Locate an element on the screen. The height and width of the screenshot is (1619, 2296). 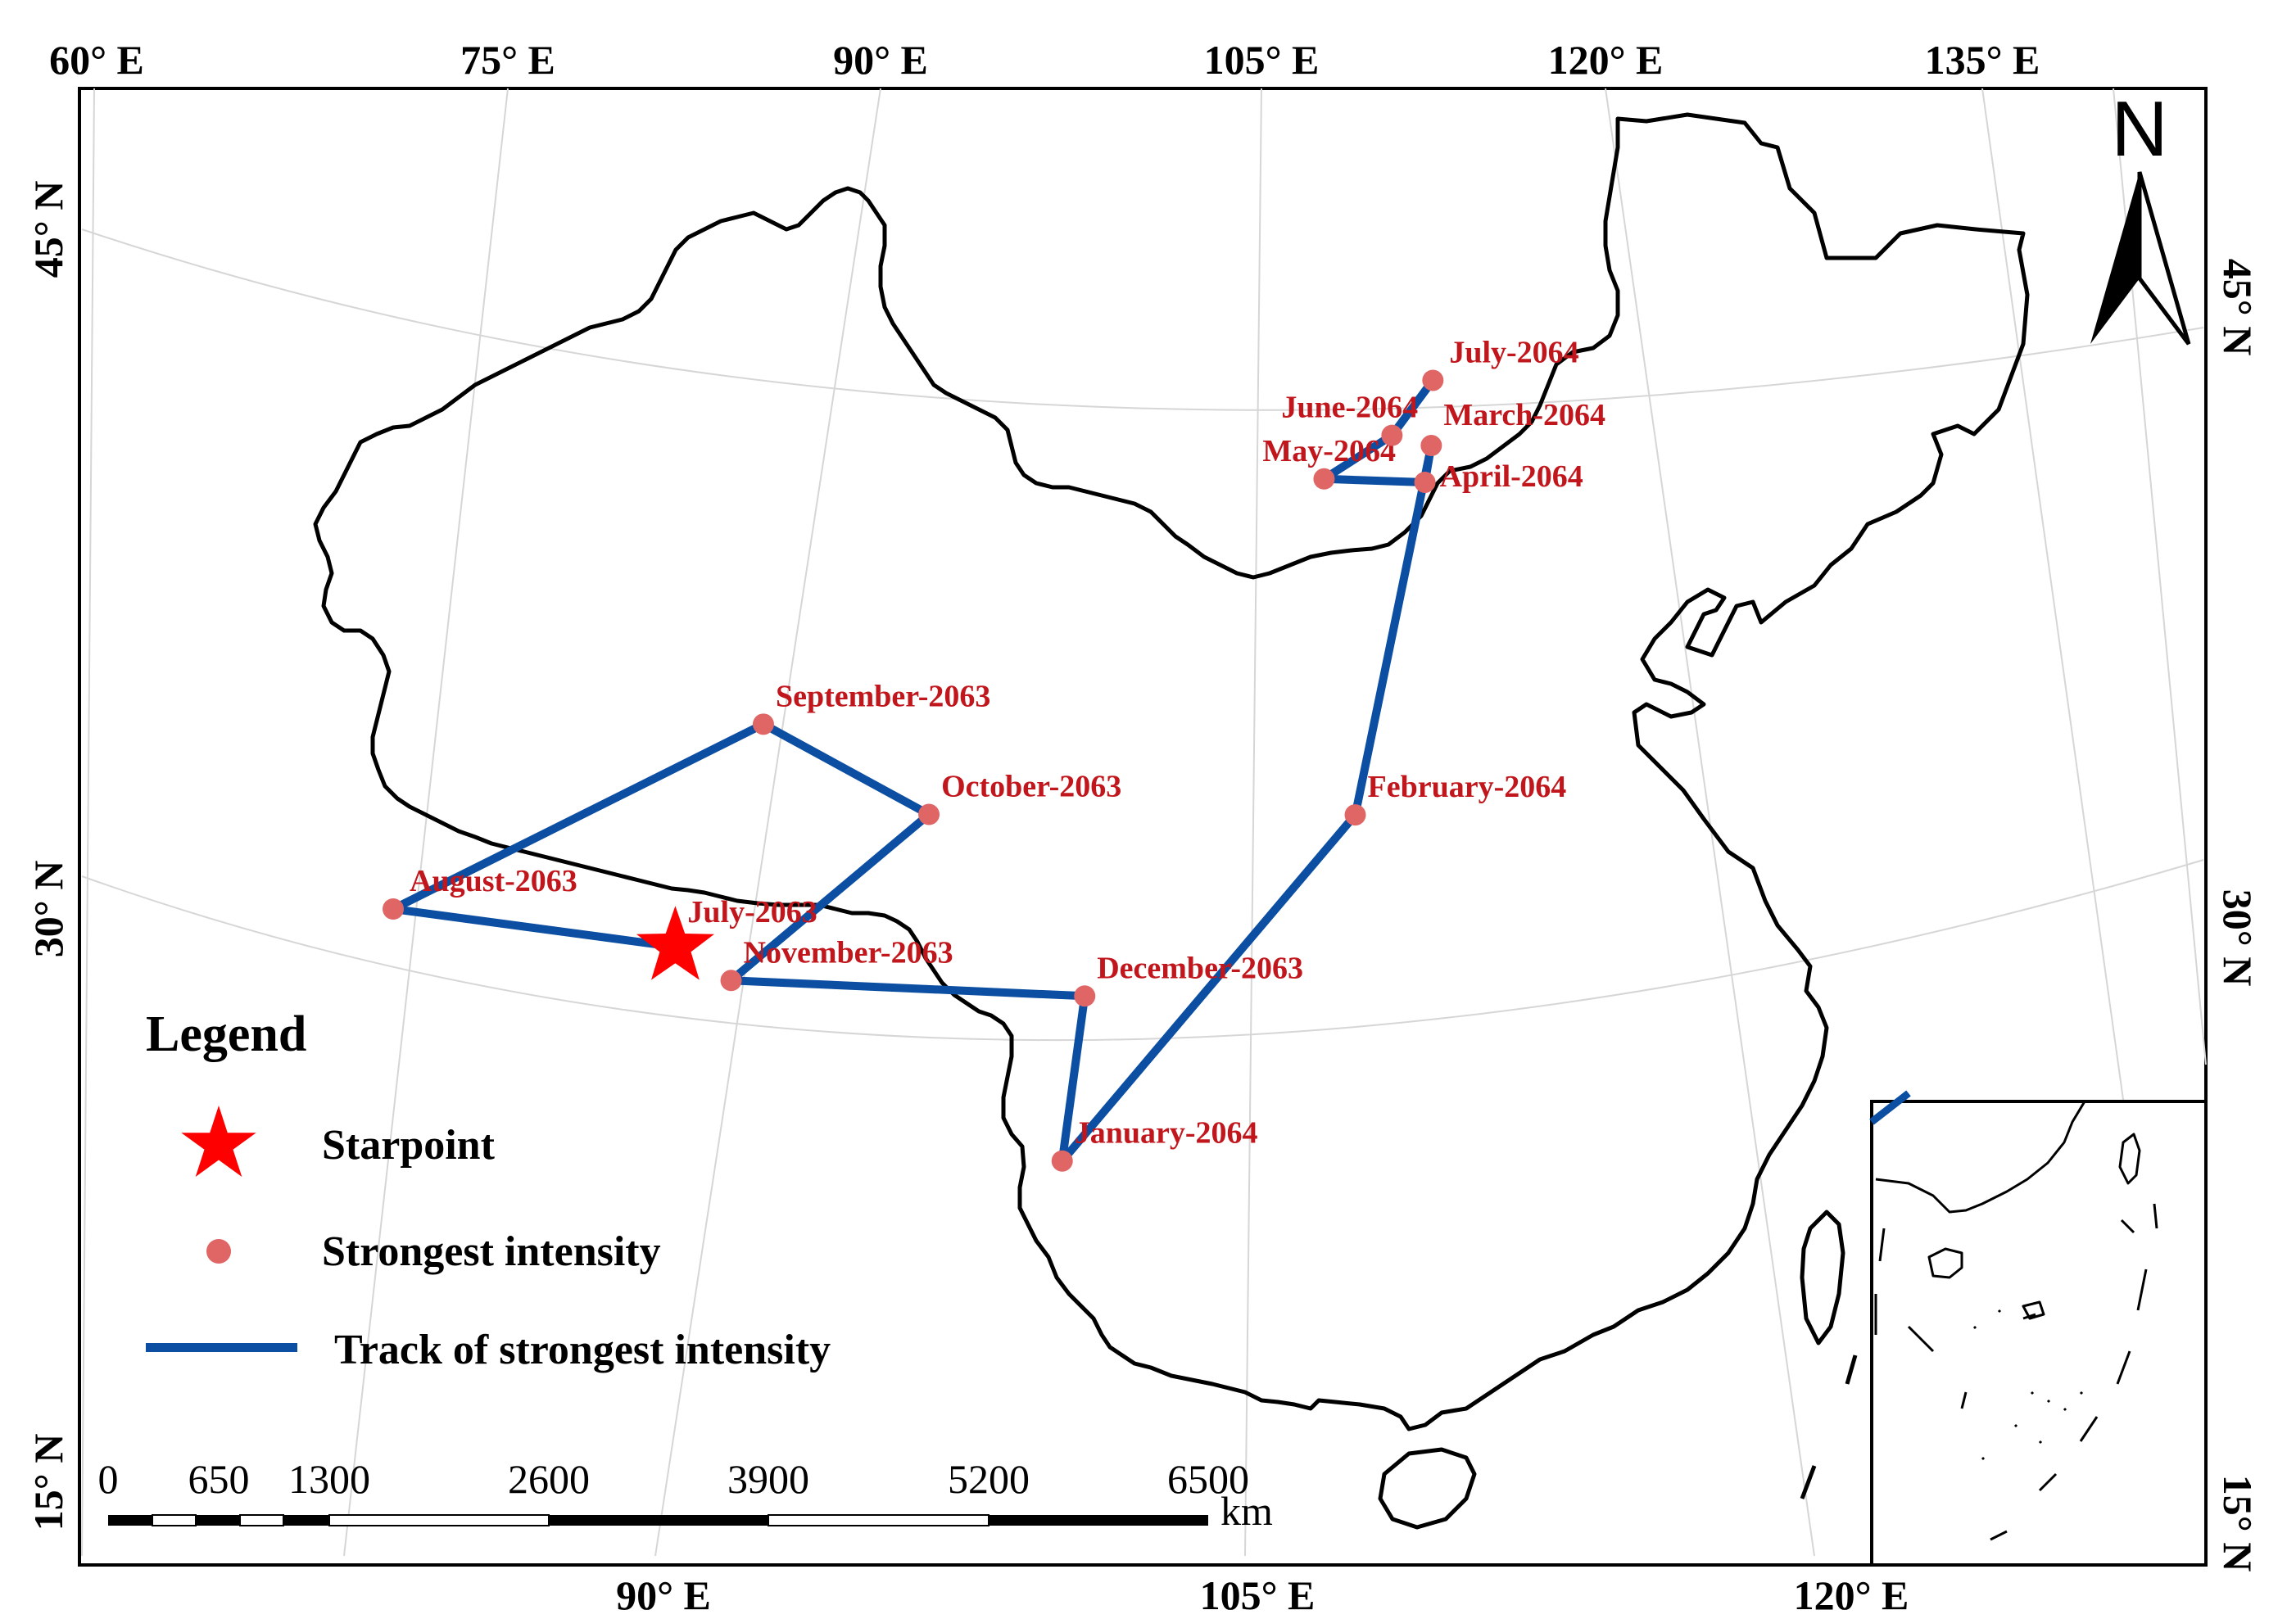
scale-label: 1300 is located at coordinates (329, 1479).